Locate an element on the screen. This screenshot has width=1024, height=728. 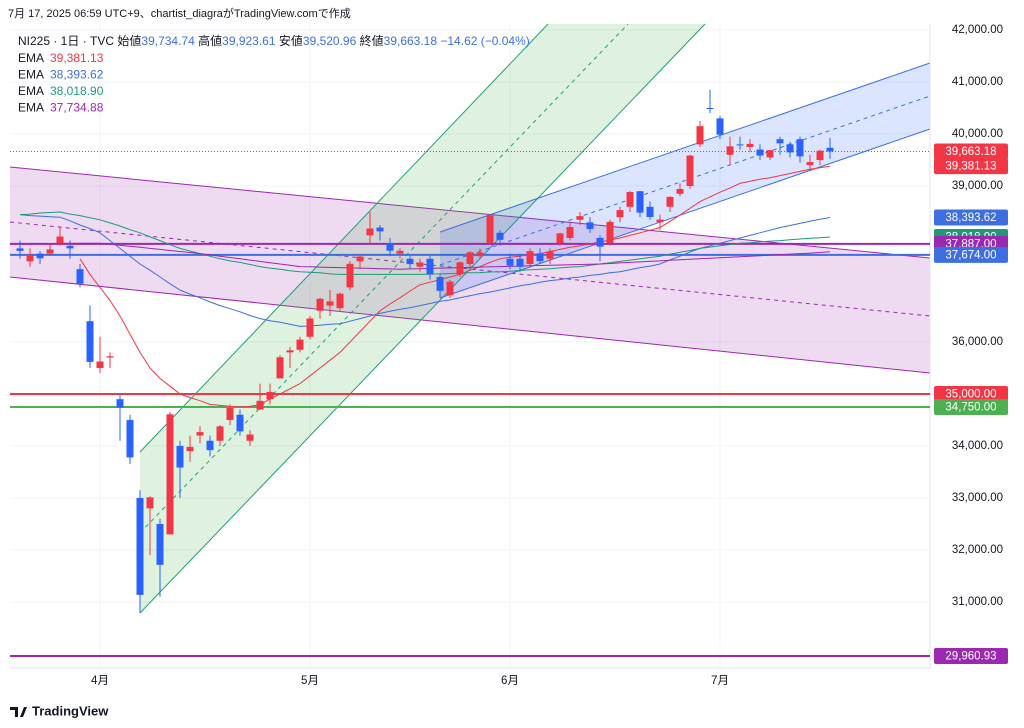
legend-value: 38,018.90 is located at coordinates (77, 91).